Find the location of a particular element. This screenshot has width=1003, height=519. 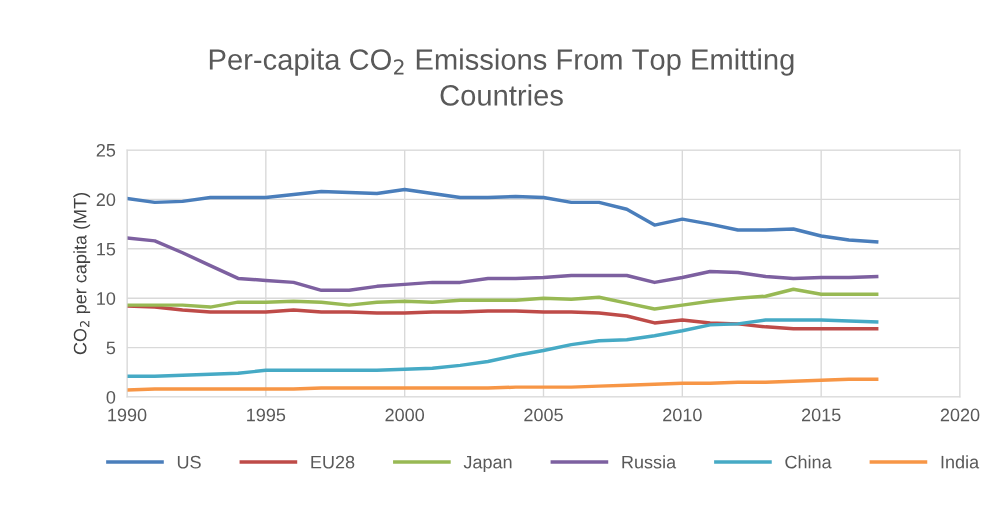

x-tick-label: 1990 is located at coordinates (127, 415).